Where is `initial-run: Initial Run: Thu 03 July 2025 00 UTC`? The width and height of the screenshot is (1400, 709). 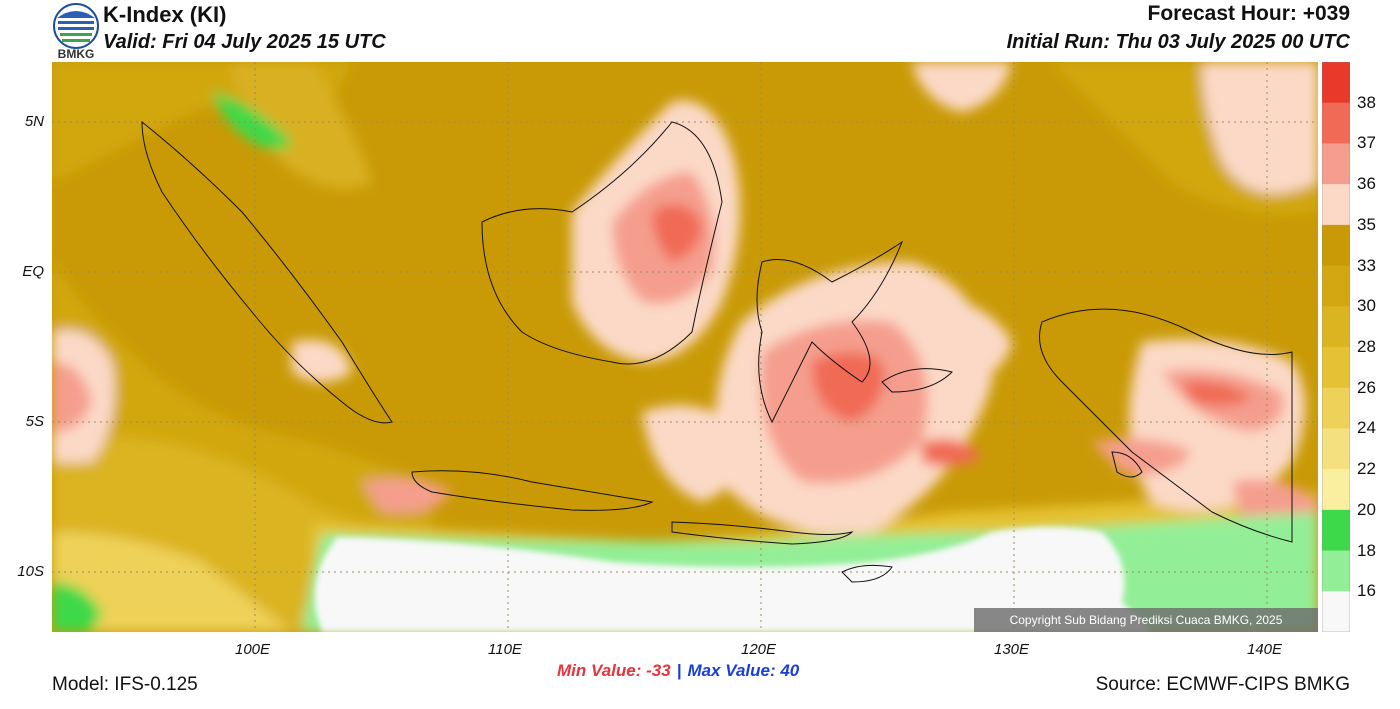 initial-run: Initial Run: Thu 03 July 2025 00 UTC is located at coordinates (1178, 42).